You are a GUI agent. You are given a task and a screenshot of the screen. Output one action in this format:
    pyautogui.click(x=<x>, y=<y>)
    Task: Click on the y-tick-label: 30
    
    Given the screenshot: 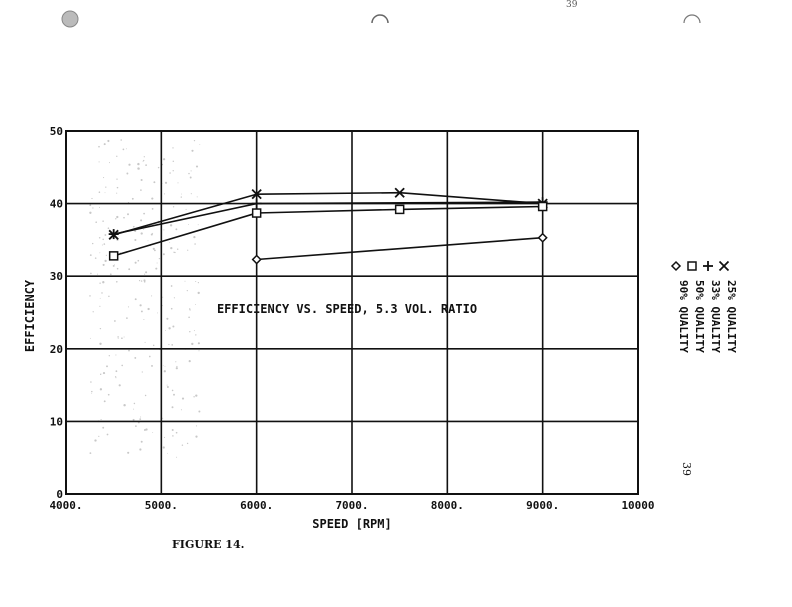 What is the action you would take?
    pyautogui.click(x=56, y=276)
    